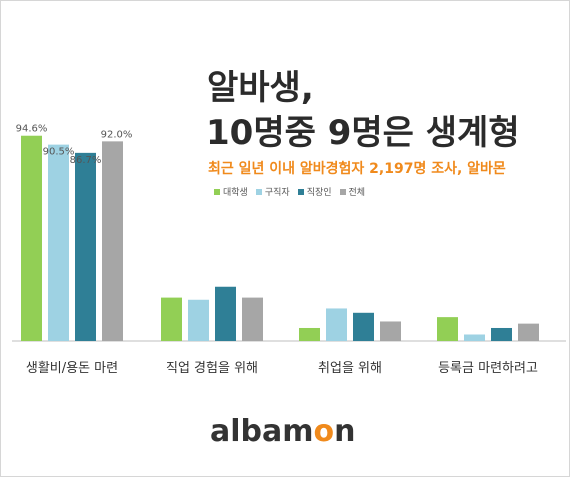 The width and height of the screenshot is (570, 477). I want to click on data-label-0-0: 94.6%, so click(32, 129).